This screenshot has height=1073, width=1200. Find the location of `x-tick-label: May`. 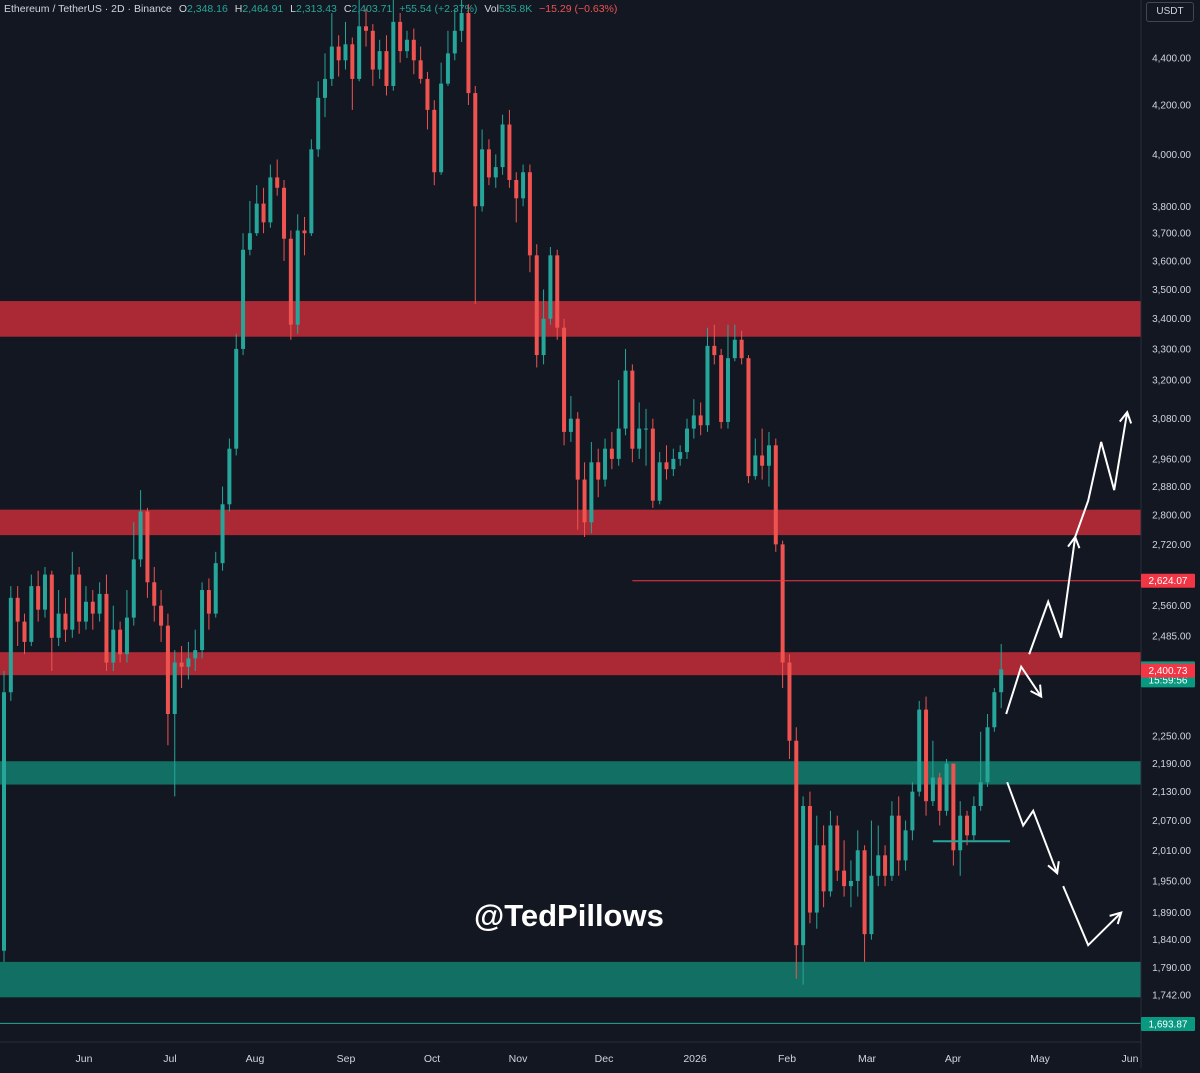

x-tick-label: May is located at coordinates (1040, 1059).